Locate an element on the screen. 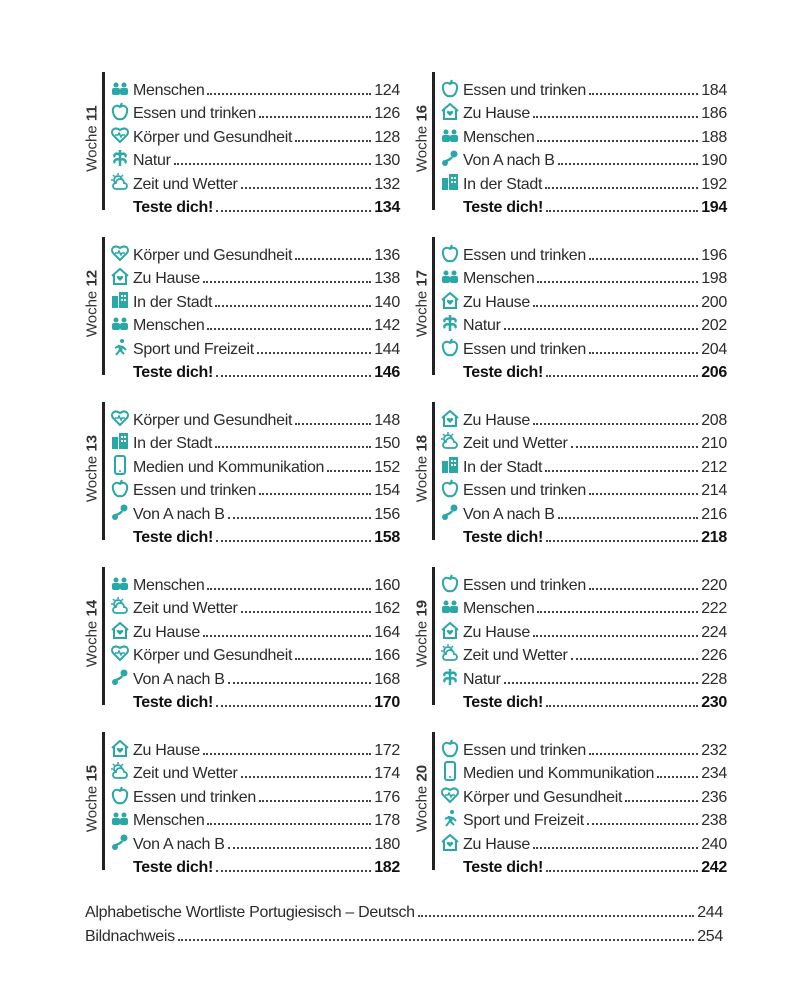  toc-entry: Menschen 188 is located at coordinates (583, 135).